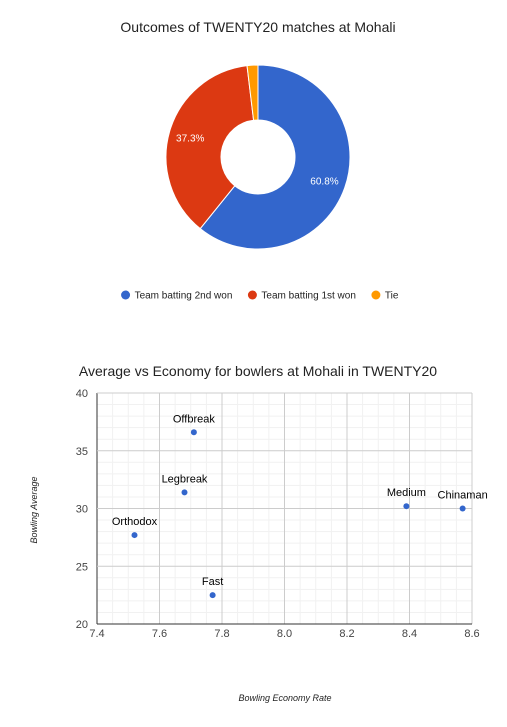  What do you see at coordinates (190, 139) in the screenshot?
I see `donut-slice-label-1: 37.3%` at bounding box center [190, 139].